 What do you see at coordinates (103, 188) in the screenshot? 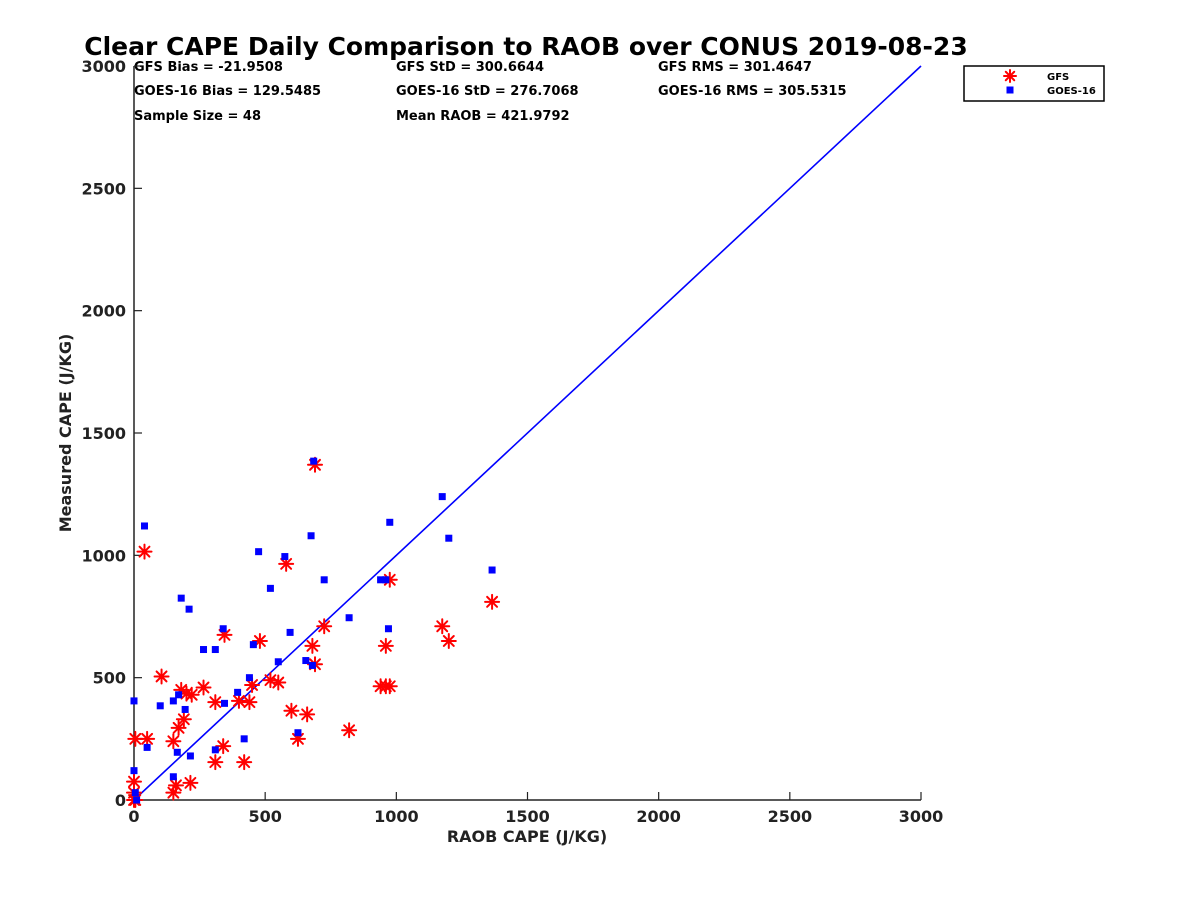
I see `y-tick-label: 2500` at bounding box center [103, 188].